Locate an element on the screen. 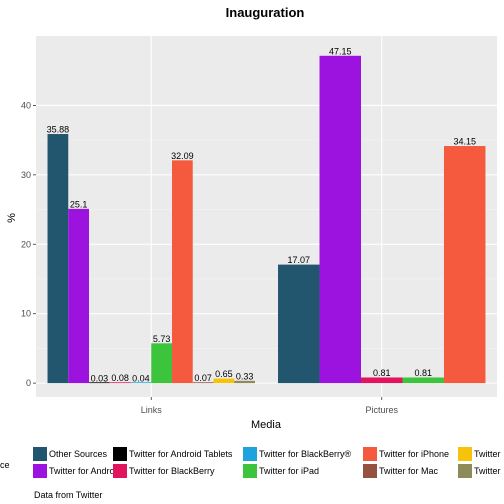 This screenshot has width=504, height=504. data-label: 0.07 is located at coordinates (203, 378).